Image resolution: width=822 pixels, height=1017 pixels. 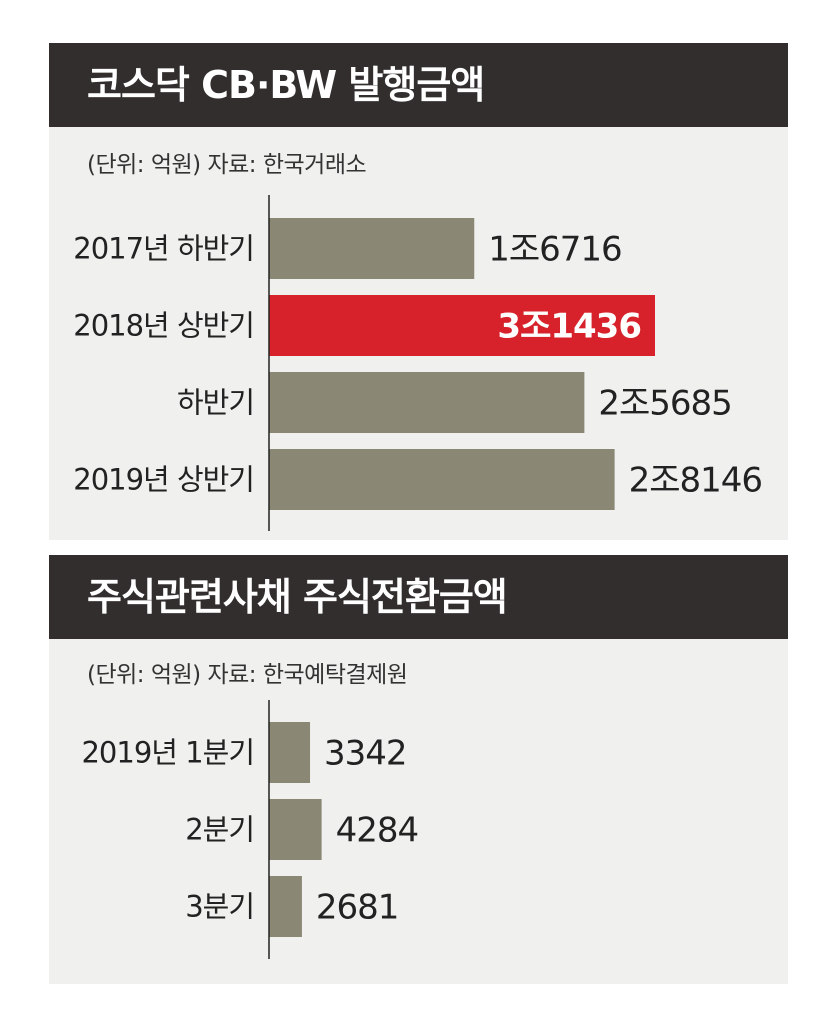 What do you see at coordinates (247, 675) in the screenshot?
I see `unit-source-note: (단위: 억원) 자료: 한국예탁결제원` at bounding box center [247, 675].